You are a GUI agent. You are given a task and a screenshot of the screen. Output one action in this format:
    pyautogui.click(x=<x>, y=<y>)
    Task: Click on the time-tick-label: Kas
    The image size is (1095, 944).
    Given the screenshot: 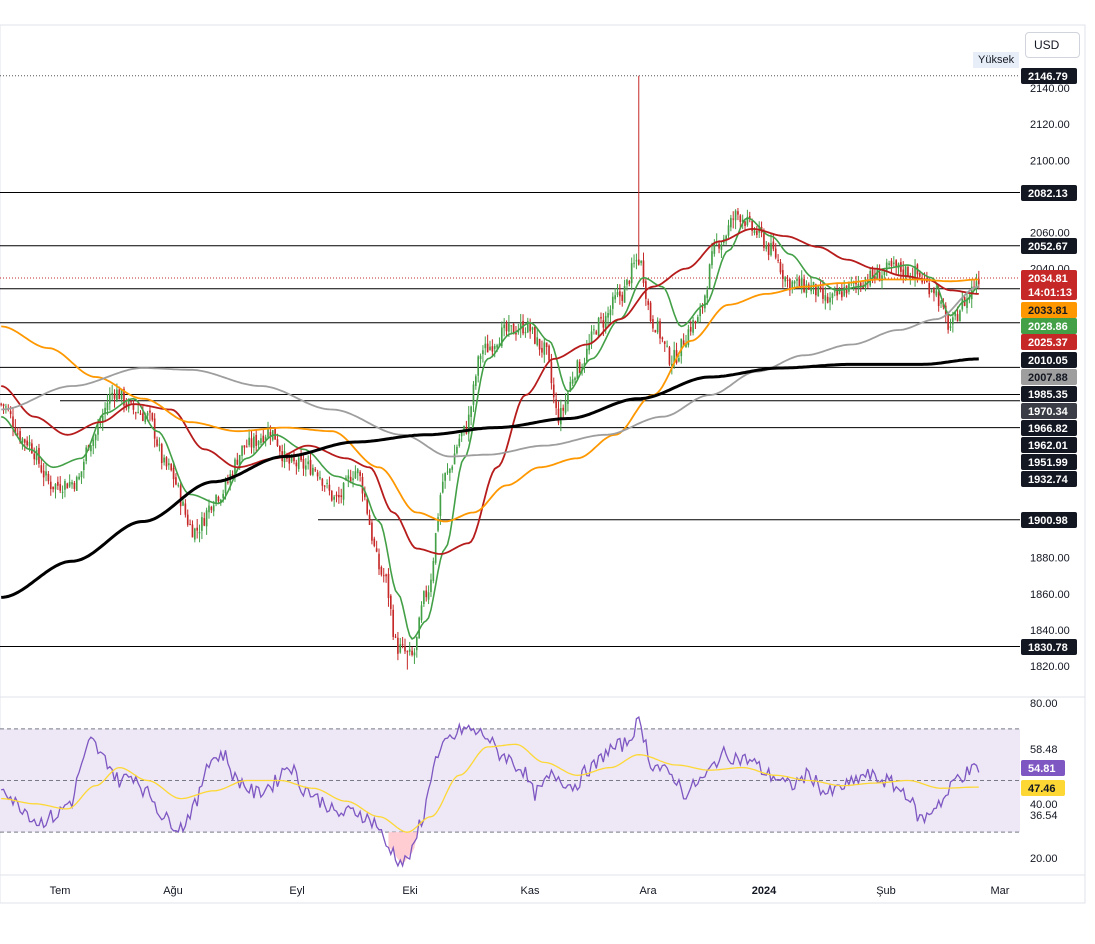 What is the action you would take?
    pyautogui.click(x=530, y=891)
    